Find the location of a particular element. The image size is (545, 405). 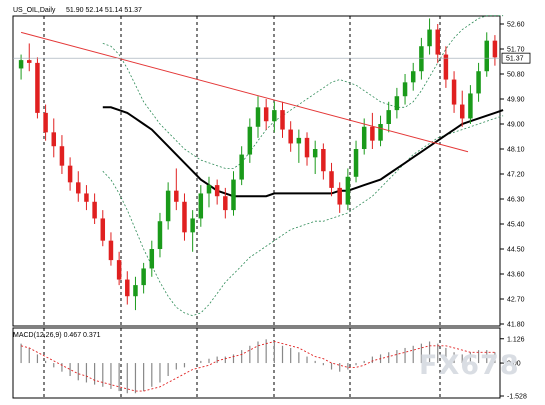

y-tick-label: 44.50 is located at coordinates (516, 250).